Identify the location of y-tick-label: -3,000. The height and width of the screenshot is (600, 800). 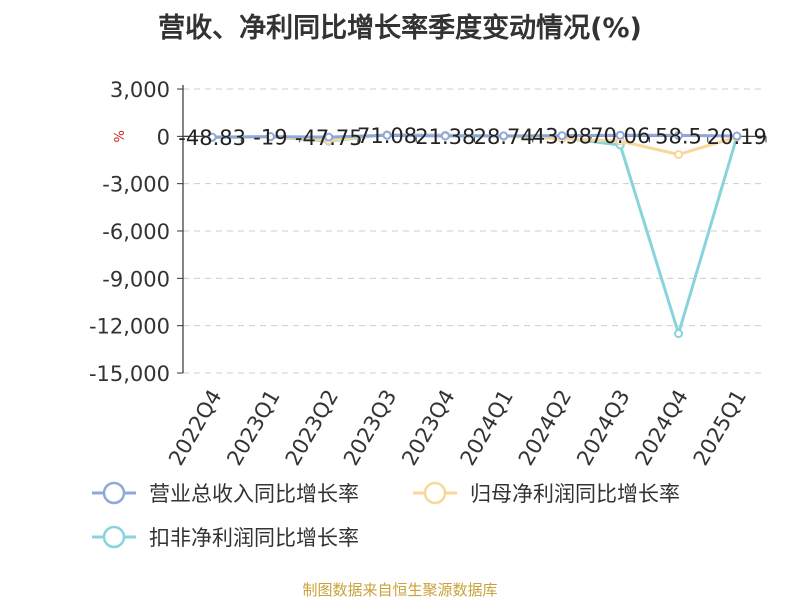
(136, 185).